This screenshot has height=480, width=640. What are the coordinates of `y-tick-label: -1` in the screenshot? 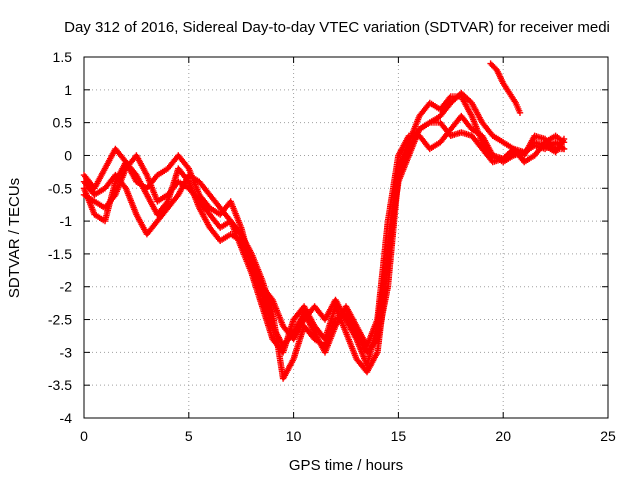 It's located at (66, 221).